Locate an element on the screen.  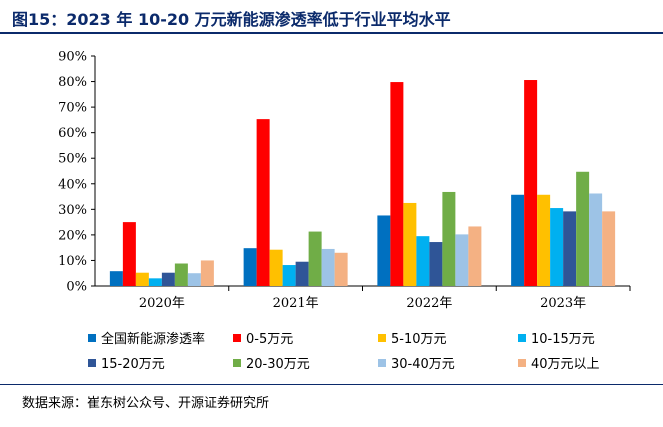
legend-item: 40万元以上 is located at coordinates (559, 362).